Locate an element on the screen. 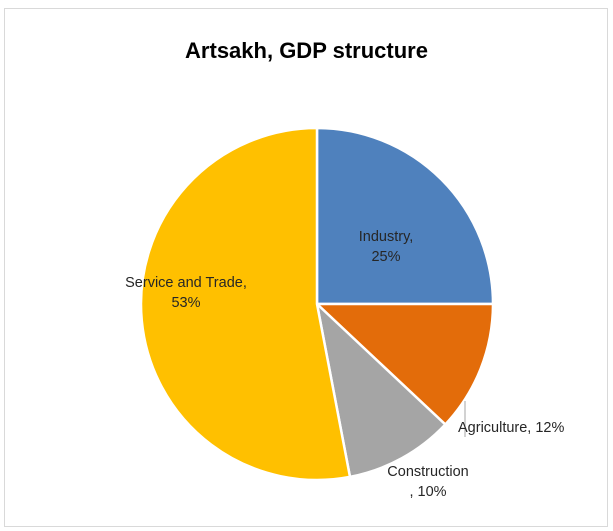 This screenshot has width=613, height=531. pie-slice-construction is located at coordinates (381, 389).